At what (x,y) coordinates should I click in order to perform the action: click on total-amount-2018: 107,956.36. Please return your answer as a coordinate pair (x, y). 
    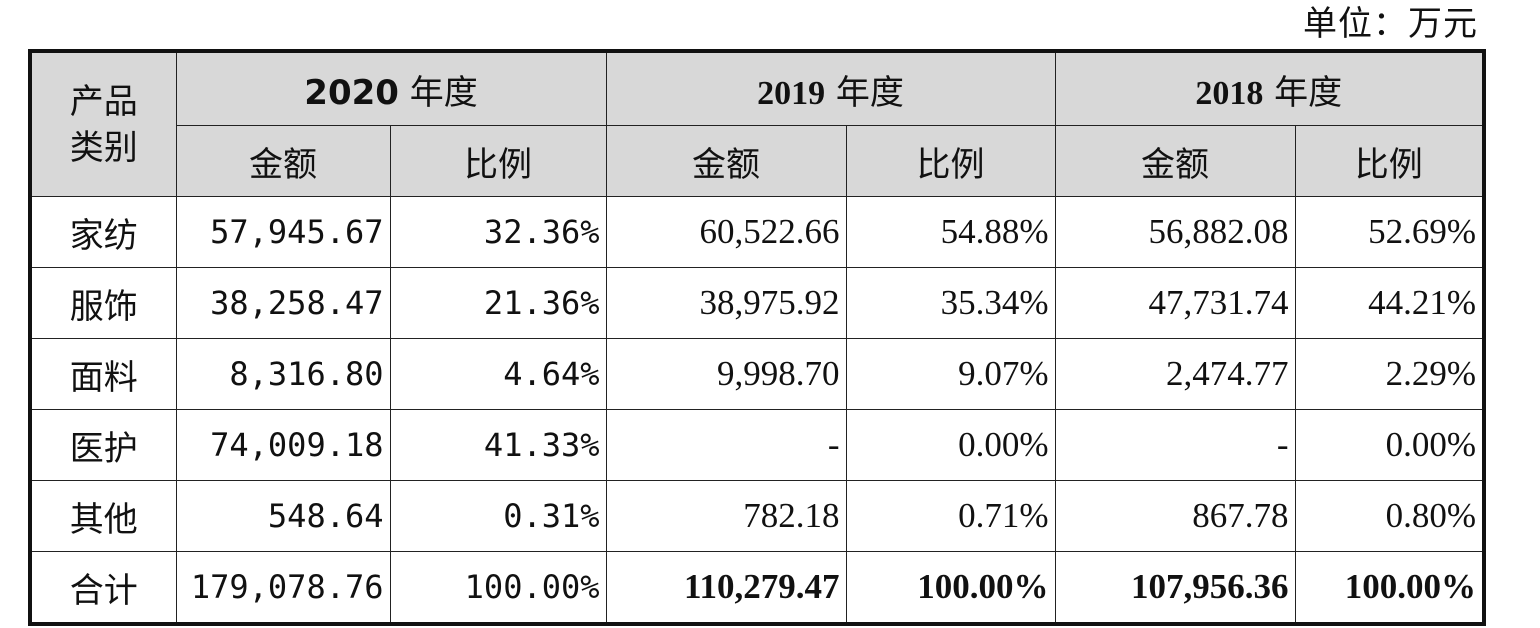
    Looking at the image, I should click on (1175, 588).